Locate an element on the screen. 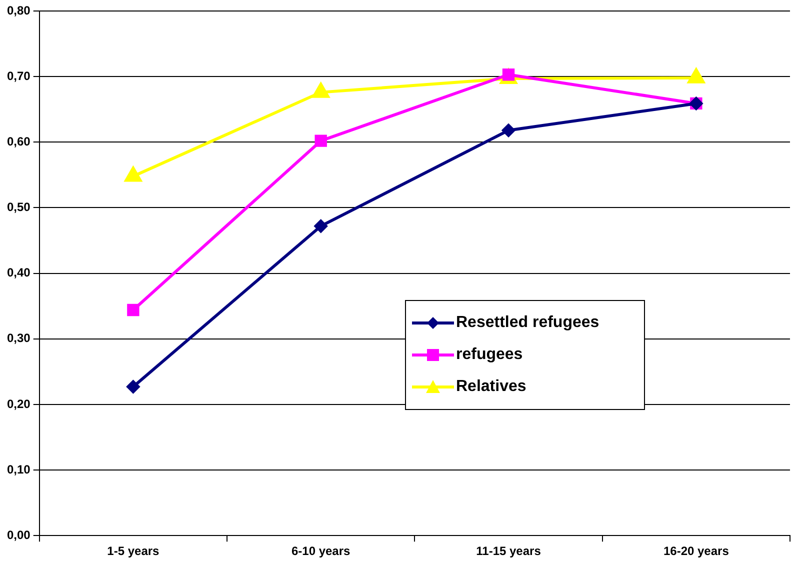 This screenshot has width=801, height=566. y-tick-label: 0,40 is located at coordinates (18, 273).